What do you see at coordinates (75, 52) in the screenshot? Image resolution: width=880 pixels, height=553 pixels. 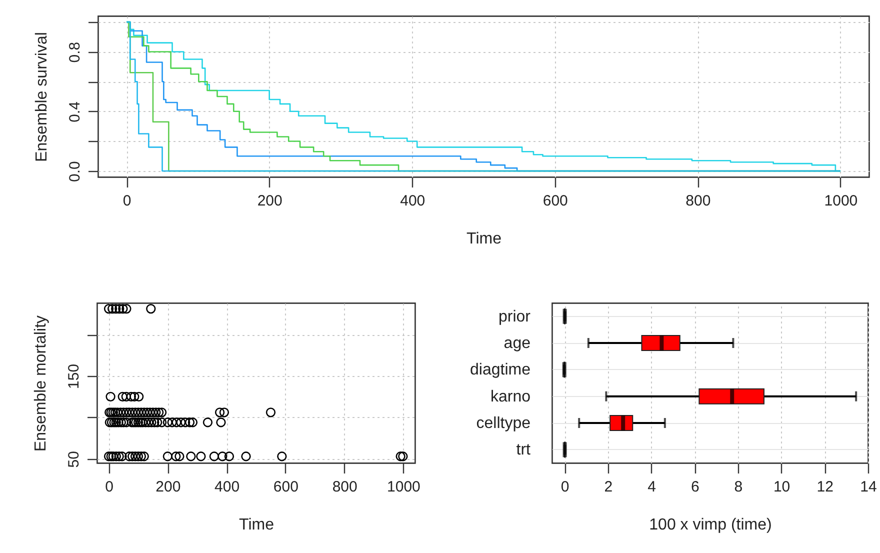 I see `y-tick-label: 0.8` at bounding box center [75, 52].